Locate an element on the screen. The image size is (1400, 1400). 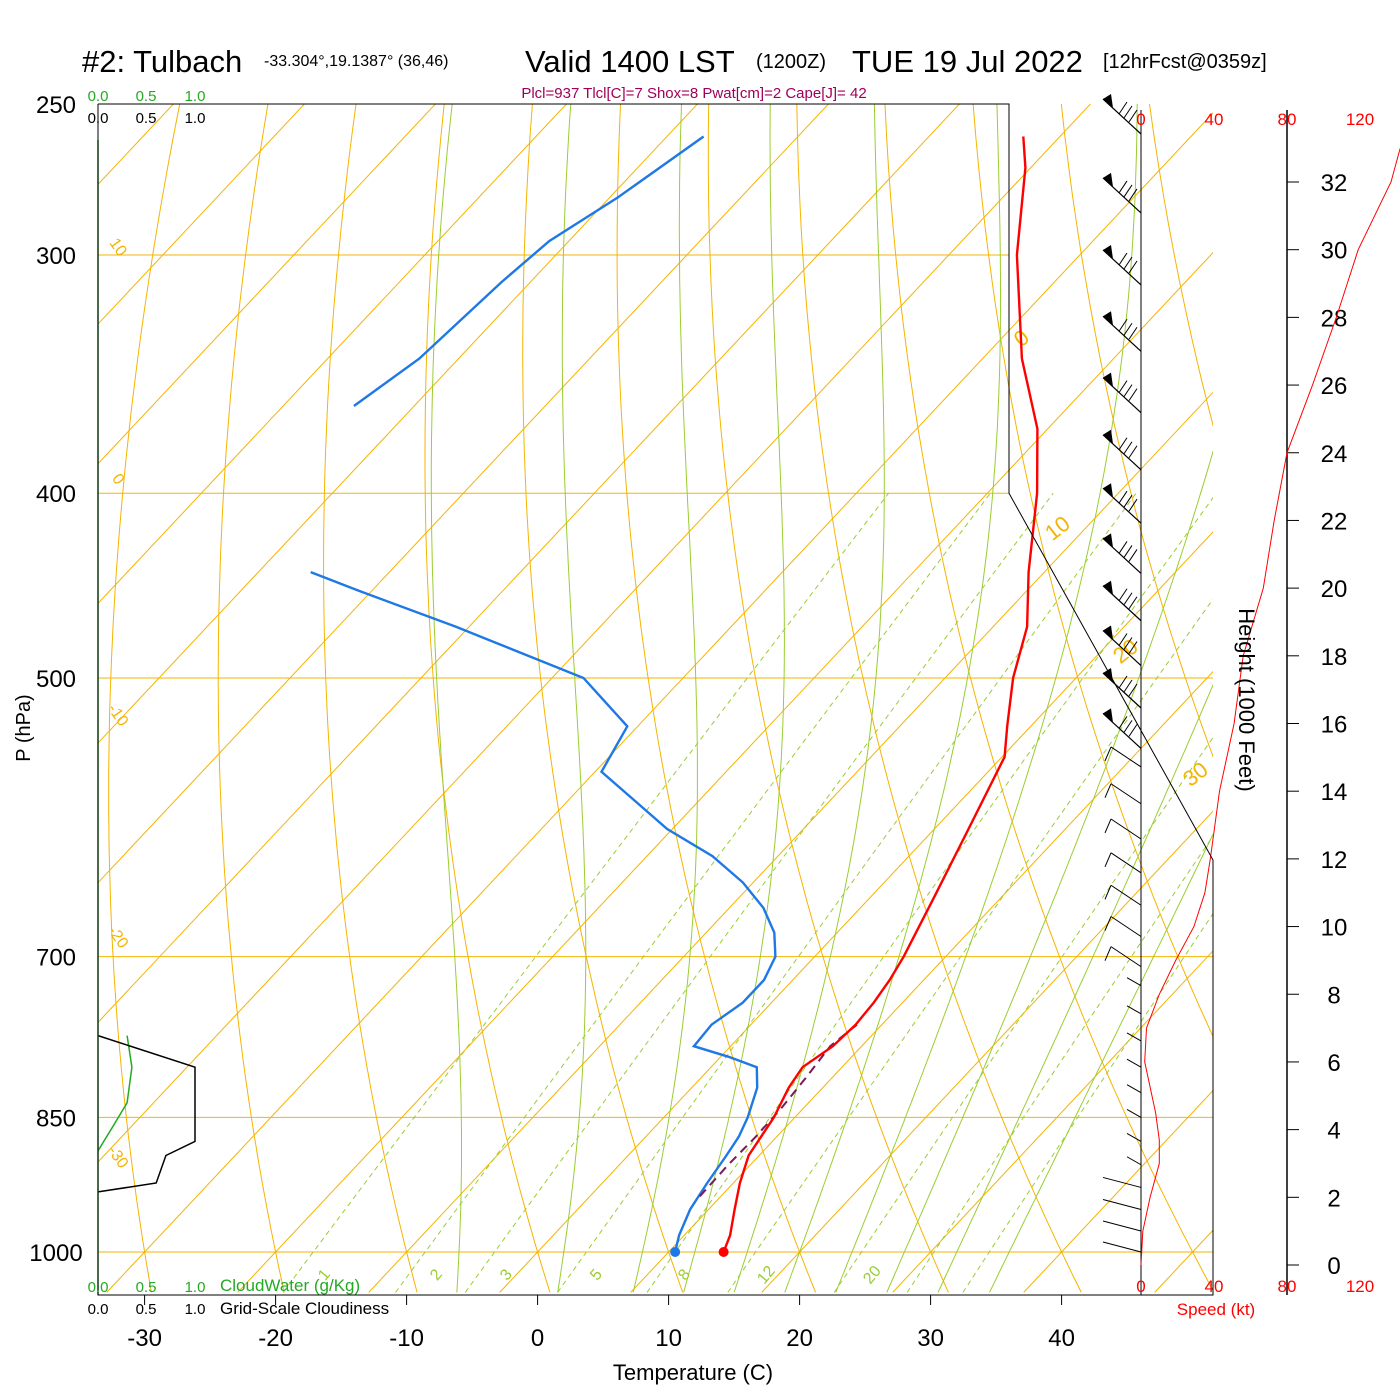
station-title: #2: Tulbach is located at coordinates (162, 61).